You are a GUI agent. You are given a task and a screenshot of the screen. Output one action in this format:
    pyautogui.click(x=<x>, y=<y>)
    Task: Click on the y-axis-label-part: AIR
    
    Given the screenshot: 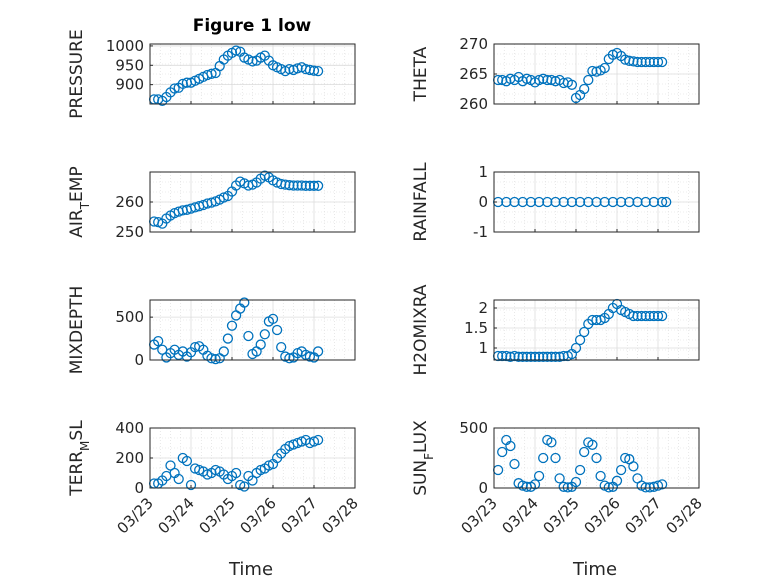 What is the action you would take?
    pyautogui.click(x=77, y=223)
    